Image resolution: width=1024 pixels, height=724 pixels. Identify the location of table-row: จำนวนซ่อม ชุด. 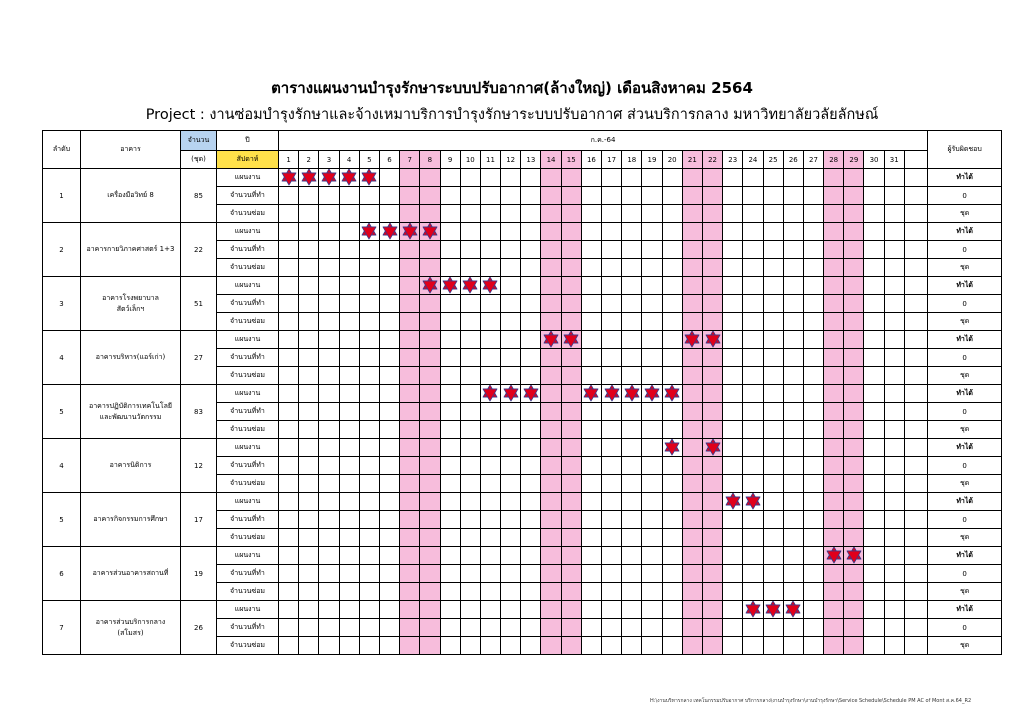
(523, 267).